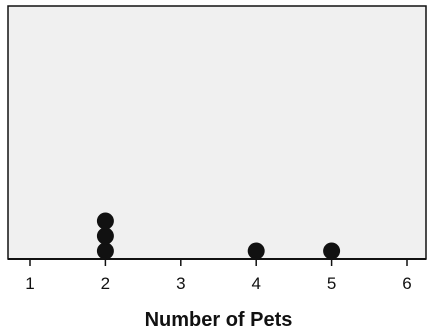 The width and height of the screenshot is (427, 333). I want to click on x-tick-label-5: 5, so click(331, 283).